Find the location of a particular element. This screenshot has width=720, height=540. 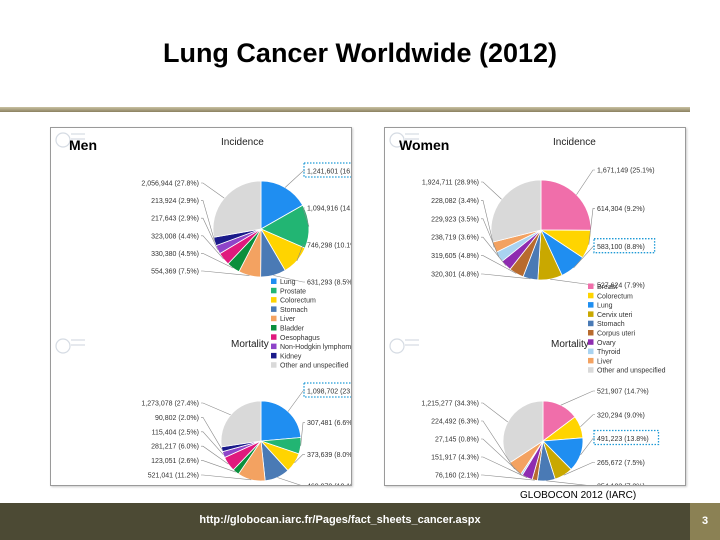

men-incidence-slice-lung is located at coordinates (282, 205).